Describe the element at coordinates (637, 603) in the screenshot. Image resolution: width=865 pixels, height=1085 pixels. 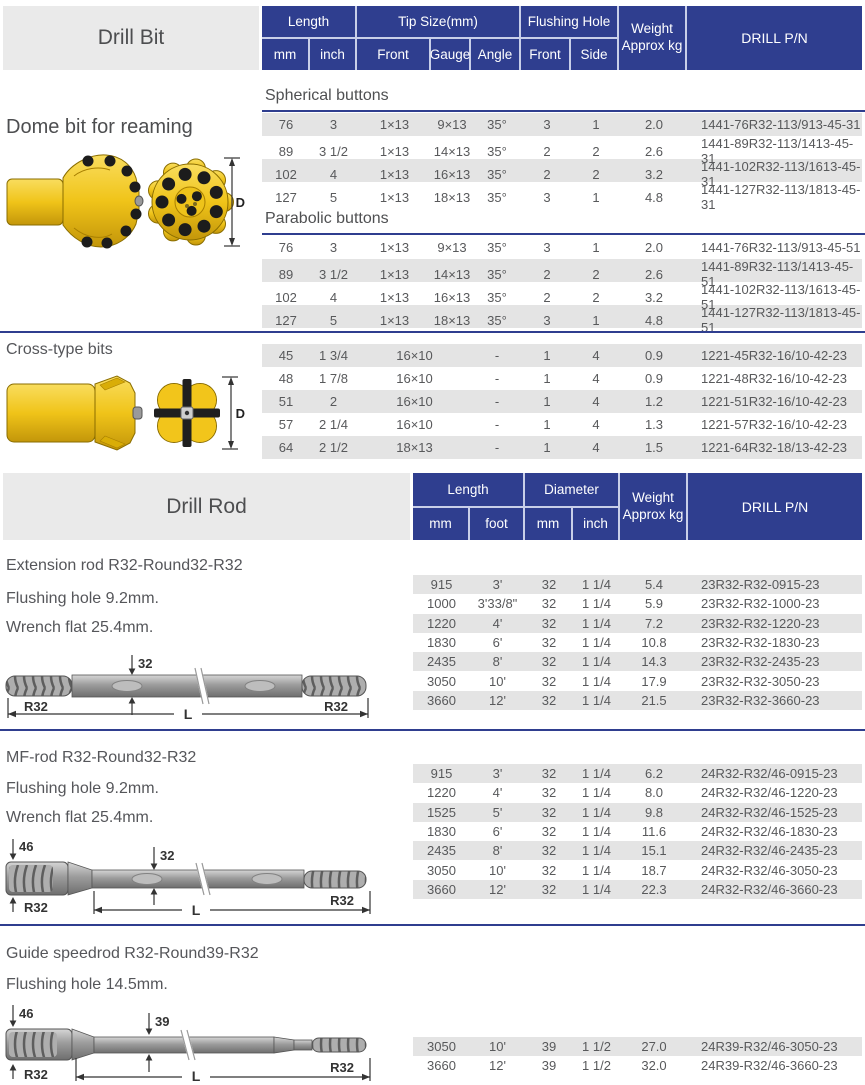
I see `table-row: 1000 3'33/8" 32 1 1/4 5.9 23R32-R32-1000-23` at that location.